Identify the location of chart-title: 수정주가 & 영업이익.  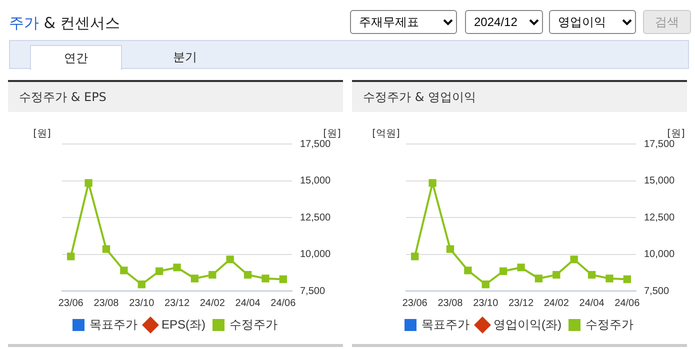
(519, 97).